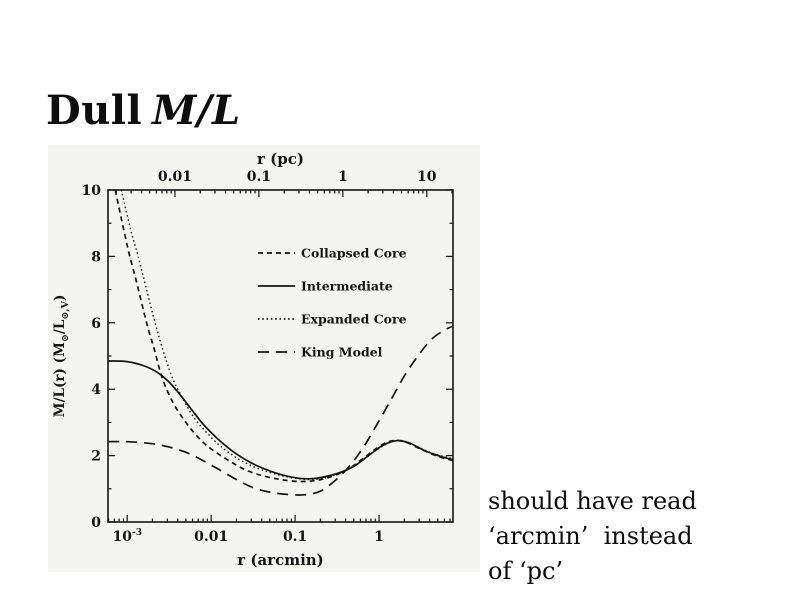 Image resolution: width=800 pixels, height=600 pixels. What do you see at coordinates (280, 420) in the screenshot?
I see `series-intermediate` at bounding box center [280, 420].